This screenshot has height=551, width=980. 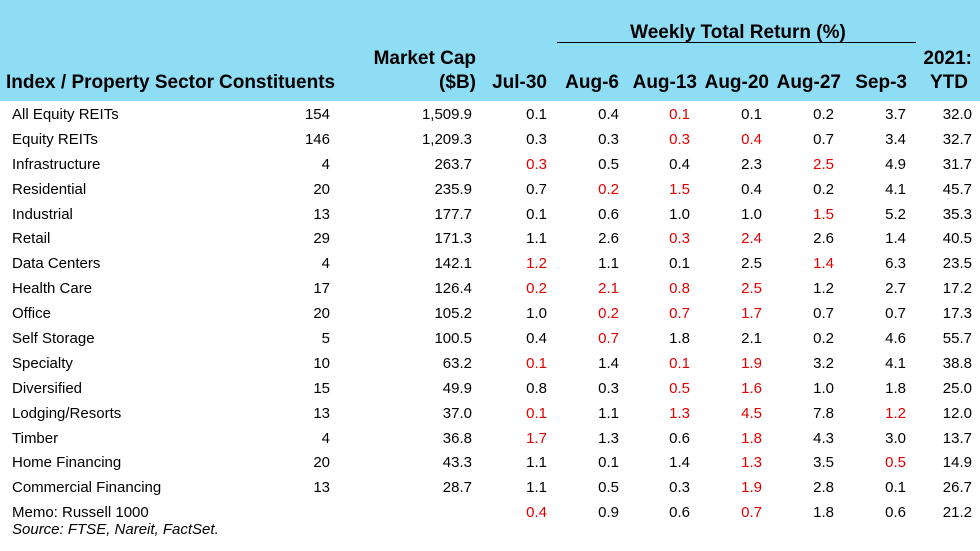 I want to click on sector-name: Residential, so click(x=49, y=189).